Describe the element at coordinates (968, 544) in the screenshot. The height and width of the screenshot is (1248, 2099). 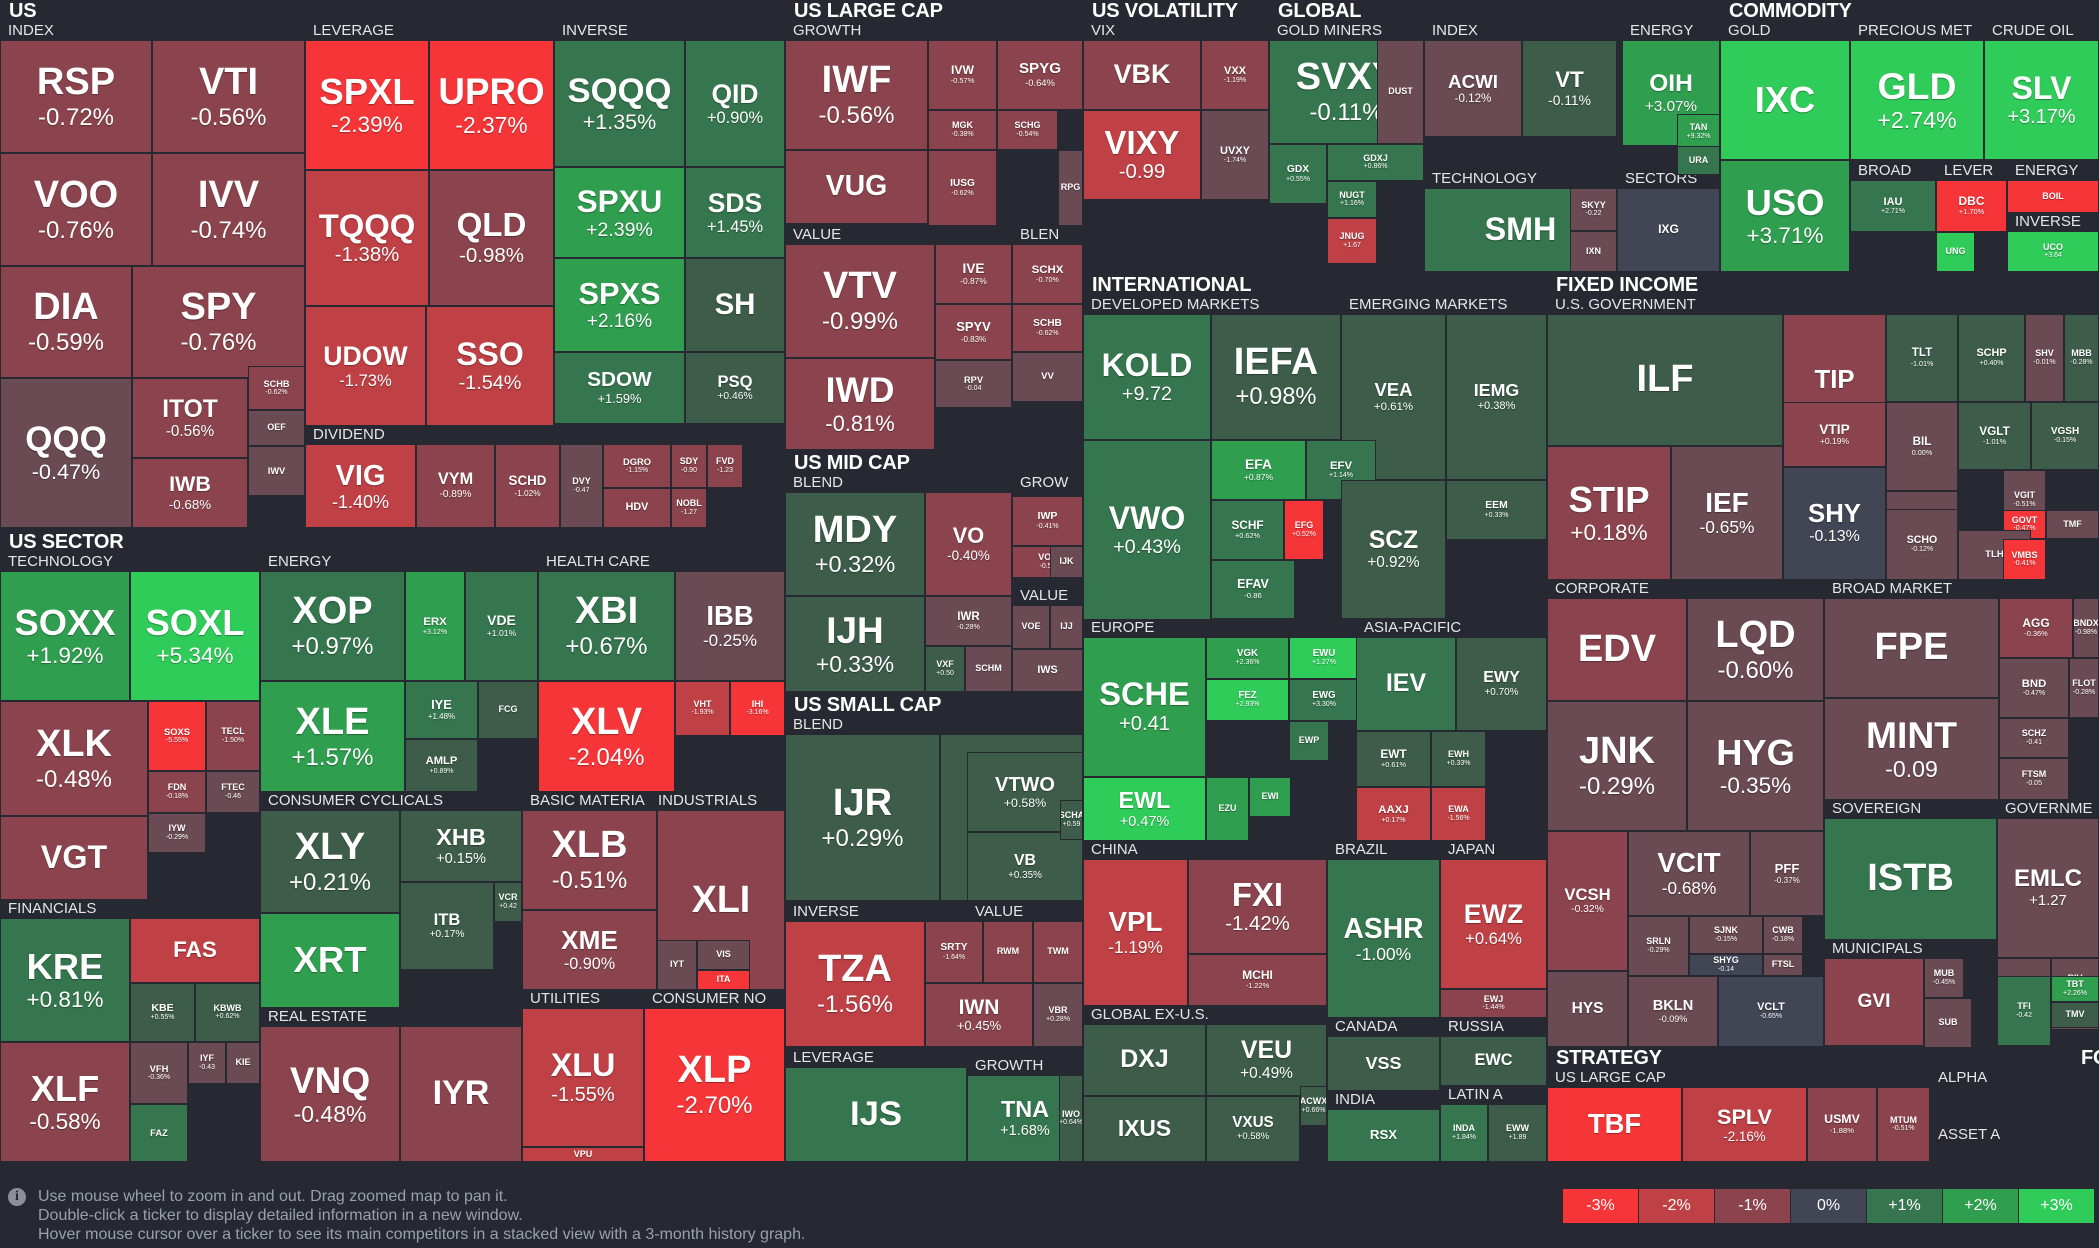
I see `etf-tile: VO -0.40%` at that location.